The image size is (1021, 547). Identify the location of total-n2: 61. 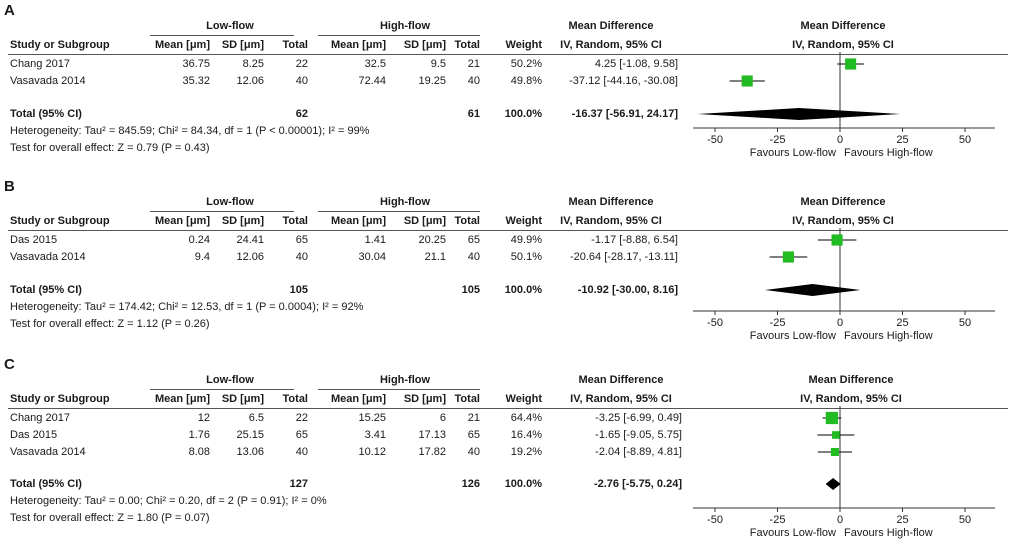
(473, 114).